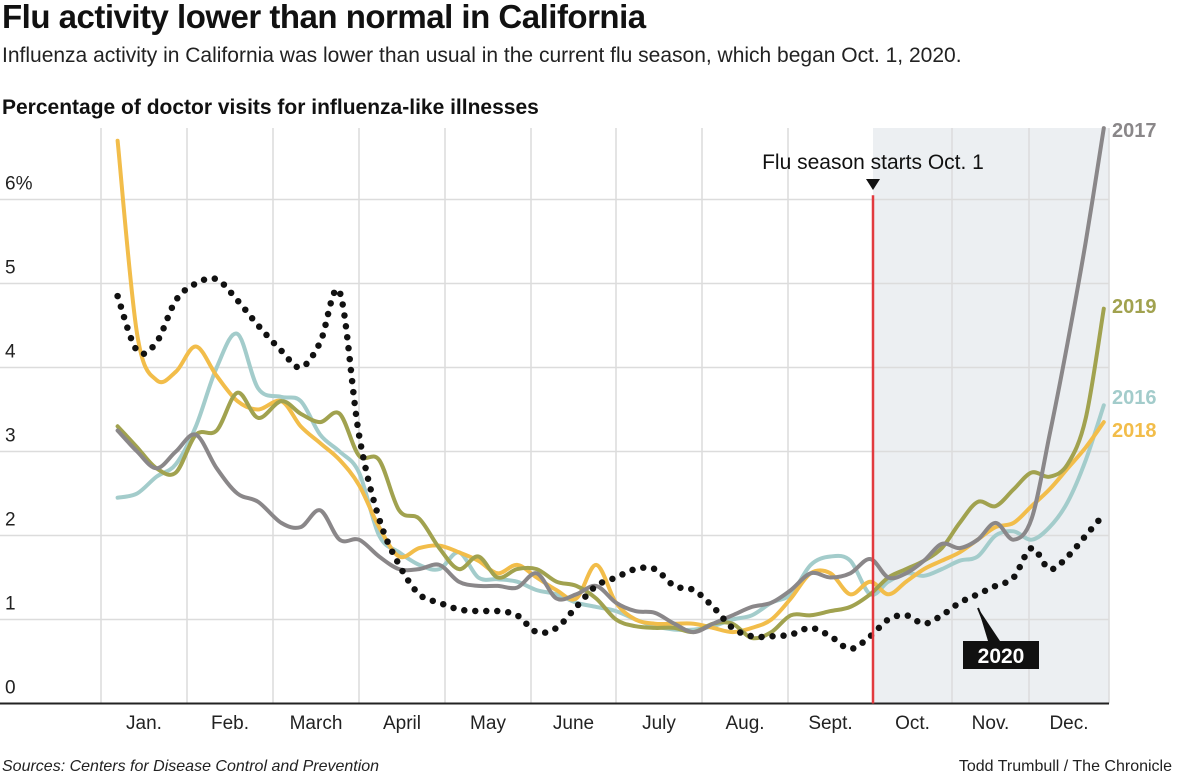 The image size is (1200, 780). Describe the element at coordinates (744, 723) in the screenshot. I see `x-tick-label: Aug.` at that location.